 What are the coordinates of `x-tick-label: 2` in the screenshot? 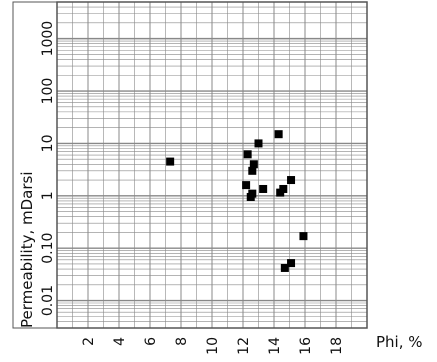 It's located at (89, 341).